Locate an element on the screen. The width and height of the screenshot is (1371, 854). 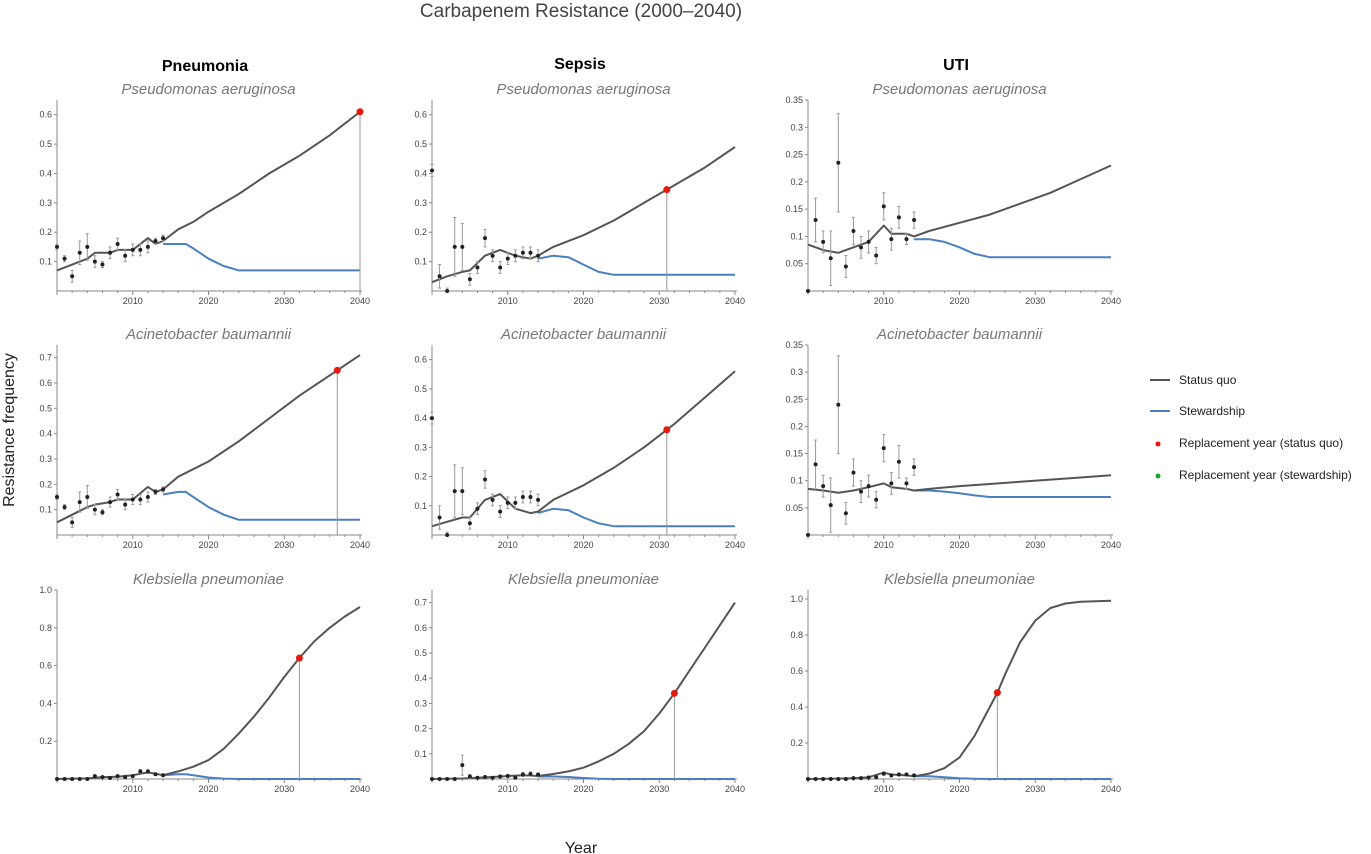
y-tick-label: 0.5 is located at coordinates (45, 144).